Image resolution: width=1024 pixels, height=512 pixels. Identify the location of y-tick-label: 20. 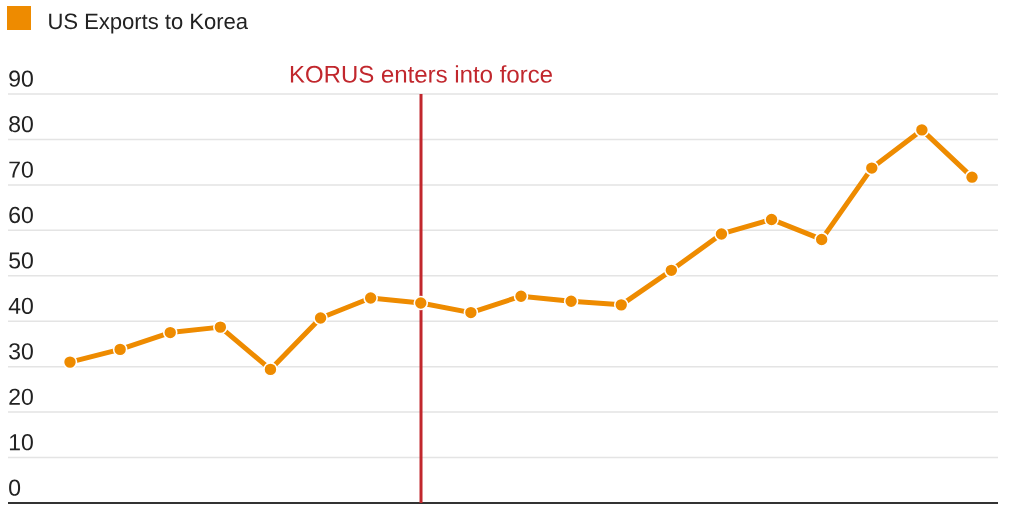
(21, 396).